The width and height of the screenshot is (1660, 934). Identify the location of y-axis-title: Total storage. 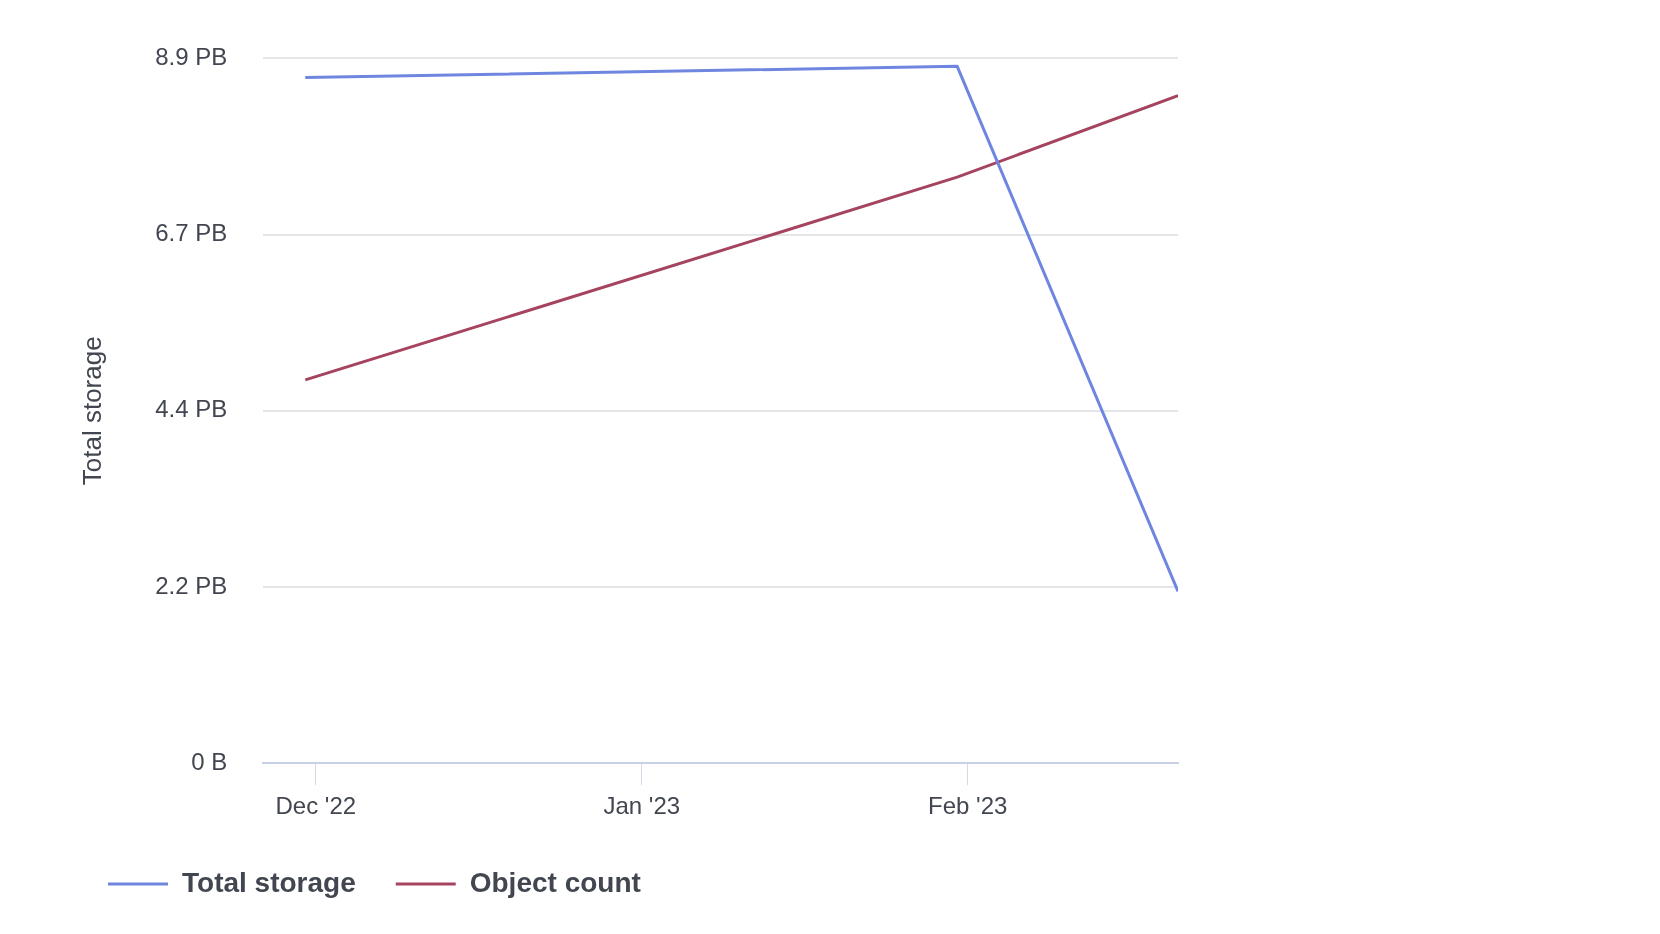
(91, 411).